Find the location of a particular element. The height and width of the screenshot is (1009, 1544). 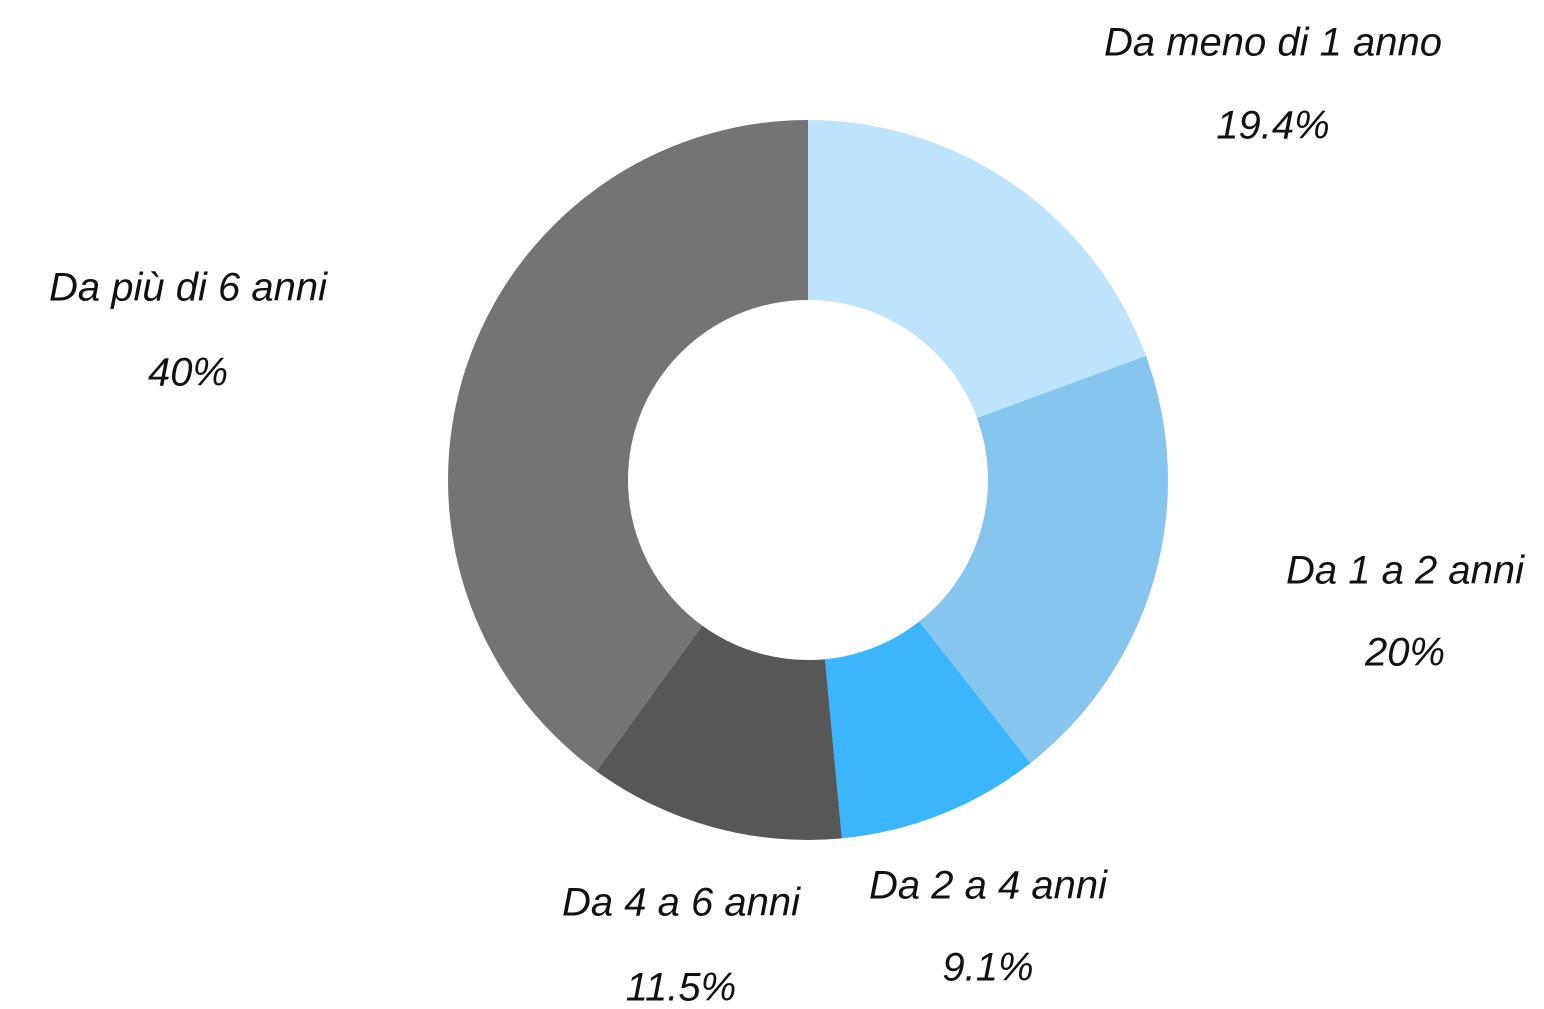

slice-value-label: 40% is located at coordinates (188, 373).